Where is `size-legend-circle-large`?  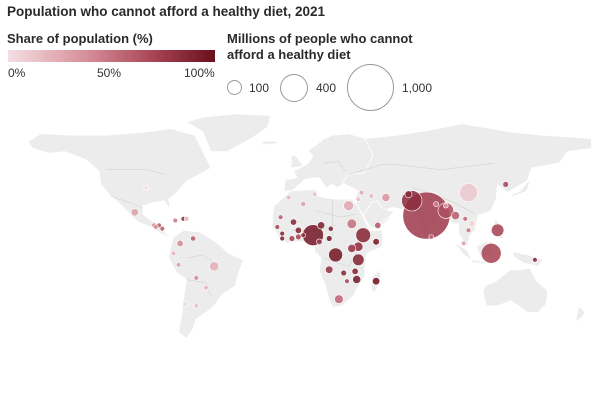 size-legend-circle-large is located at coordinates (370, 87).